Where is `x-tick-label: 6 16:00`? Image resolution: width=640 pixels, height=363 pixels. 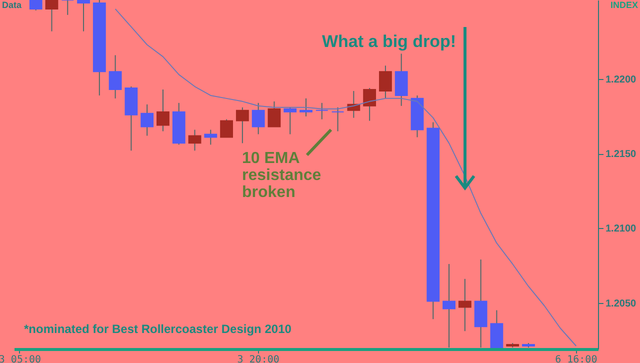 x-tick-label: 6 16:00 is located at coordinates (576, 358).